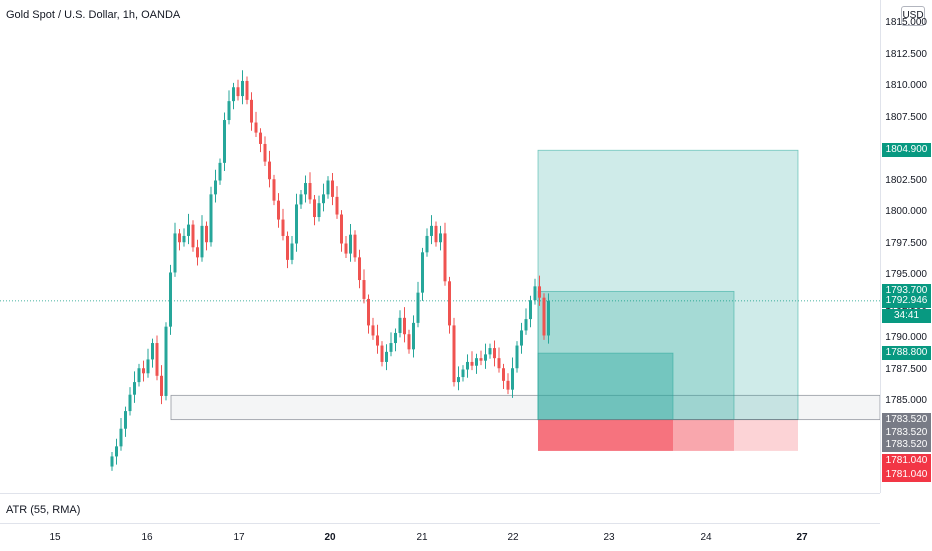  I want to click on time-label: 17, so click(239, 537).